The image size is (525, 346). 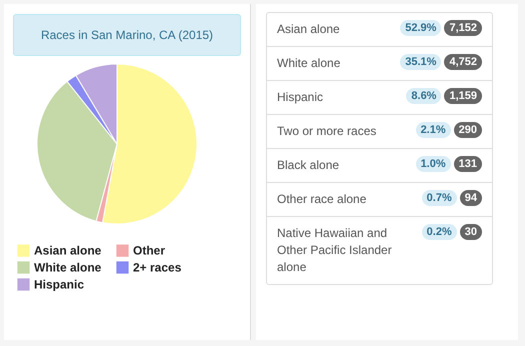 What do you see at coordinates (439, 198) in the screenshot?
I see `data-label: 0.7%` at bounding box center [439, 198].